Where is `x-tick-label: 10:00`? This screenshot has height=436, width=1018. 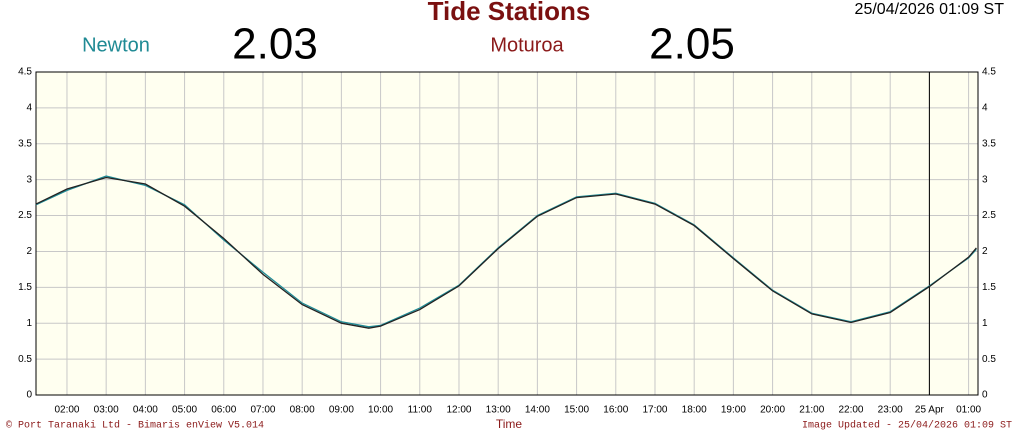 x-tick-label: 10:00 is located at coordinates (380, 410).